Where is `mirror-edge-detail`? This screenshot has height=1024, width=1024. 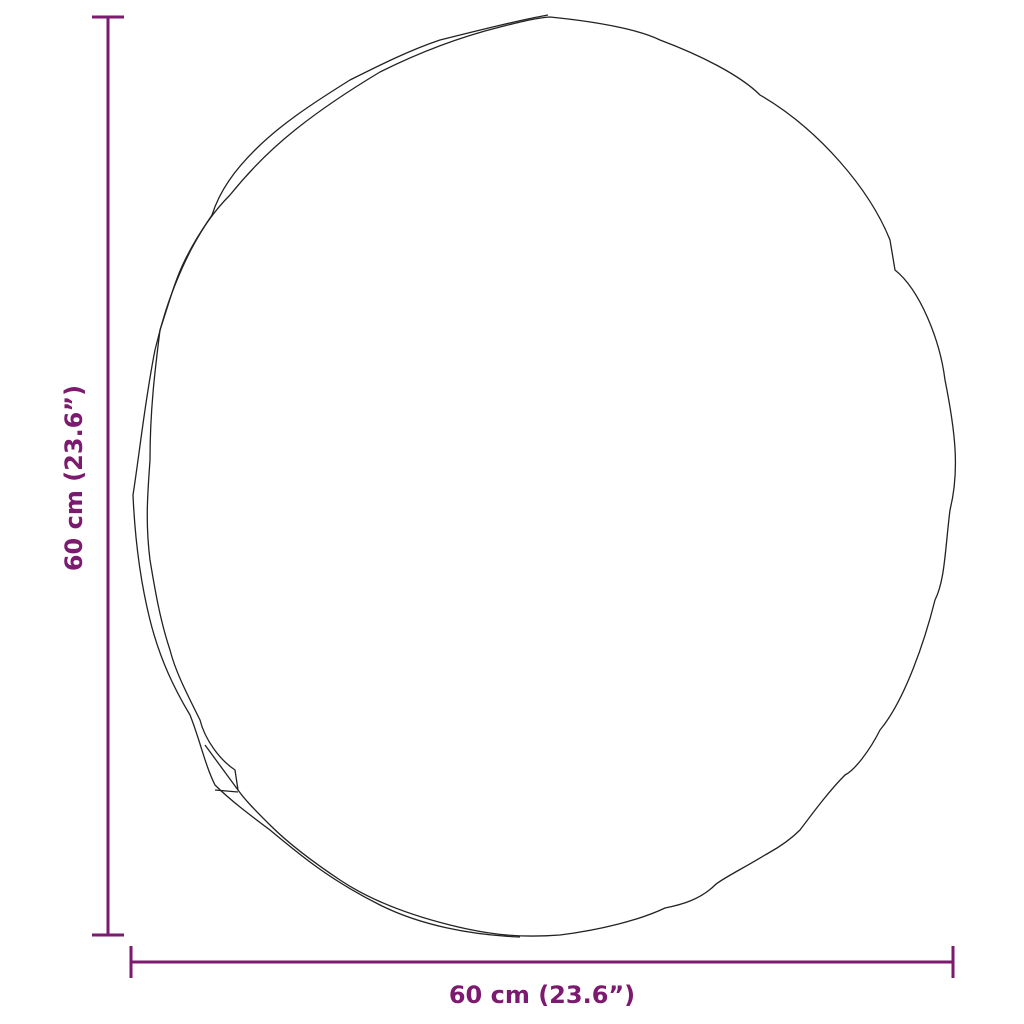 mirror-edge-detail is located at coordinates (221, 768).